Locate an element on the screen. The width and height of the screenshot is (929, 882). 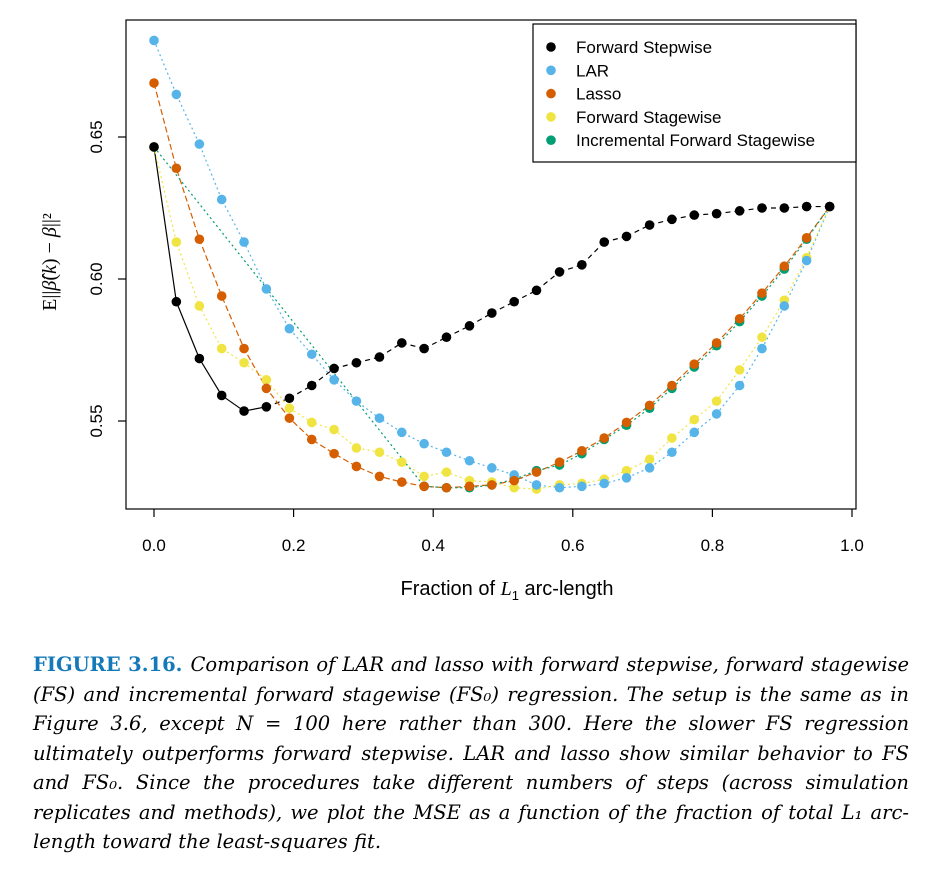
figure-label: FIGURE 3.16. is located at coordinates (108, 664).